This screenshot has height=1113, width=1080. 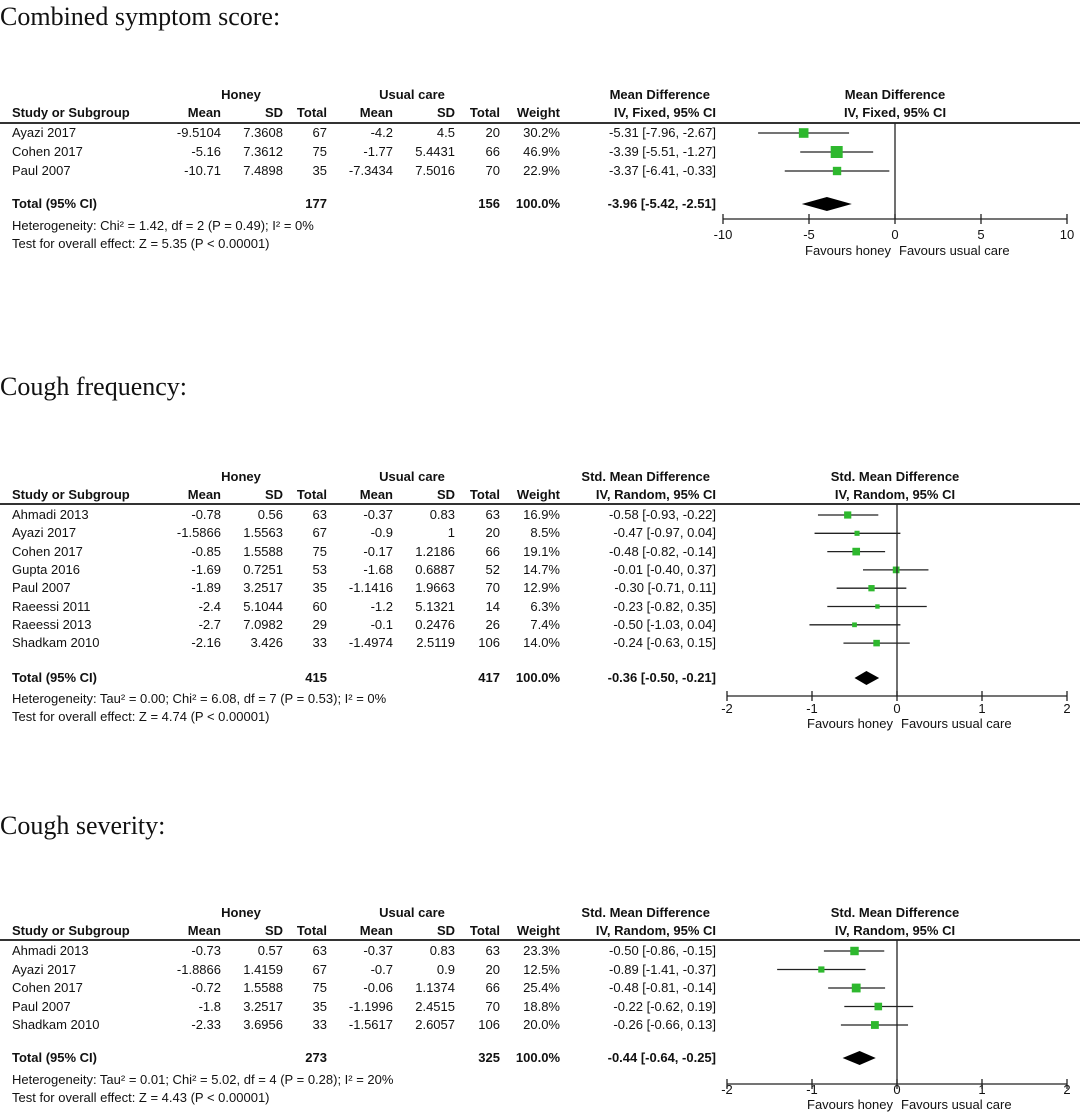 What do you see at coordinates (982, 708) in the screenshot?
I see `tick-label: 1` at bounding box center [982, 708].